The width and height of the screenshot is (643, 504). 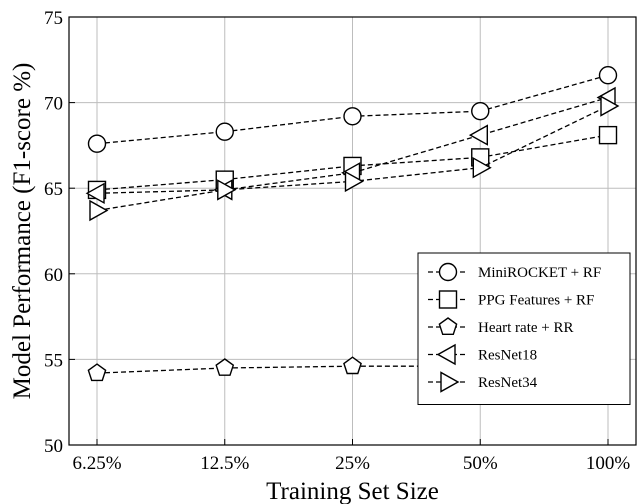 I want to click on legend-label: ResNet34, so click(x=508, y=383).